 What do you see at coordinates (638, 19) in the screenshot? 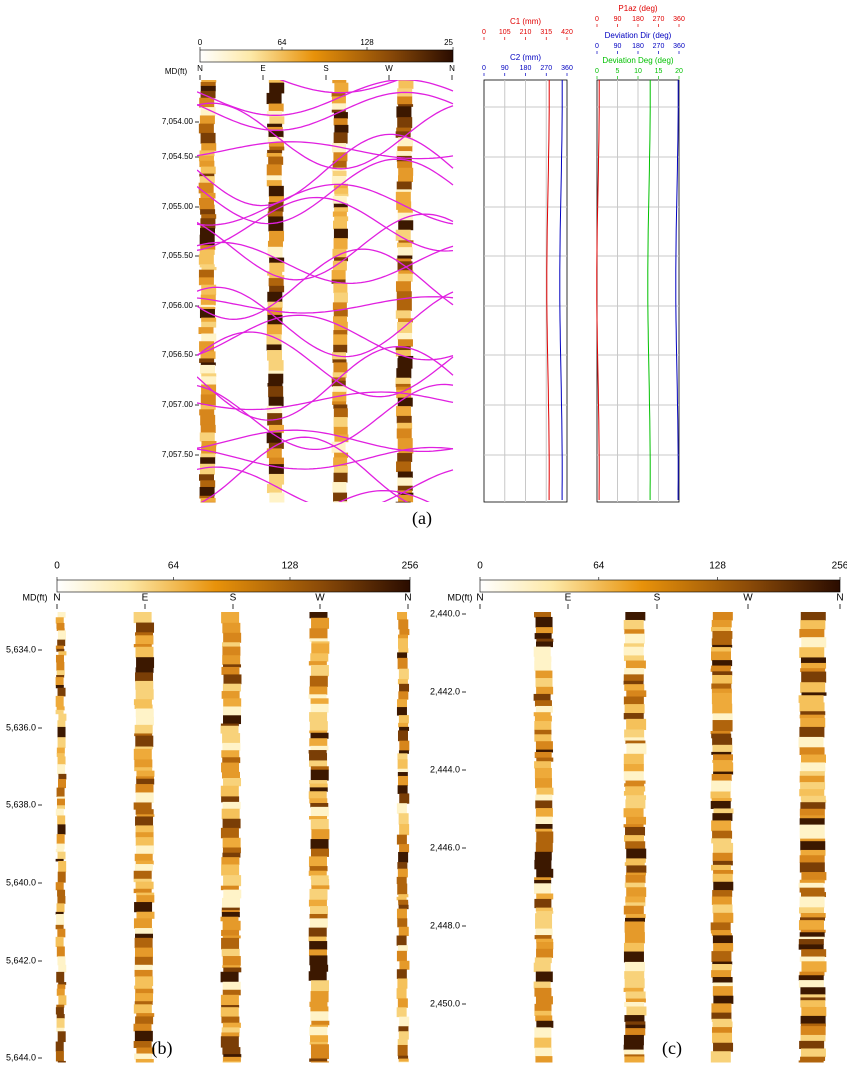
I see `track-tick-label: 180` at bounding box center [638, 19].